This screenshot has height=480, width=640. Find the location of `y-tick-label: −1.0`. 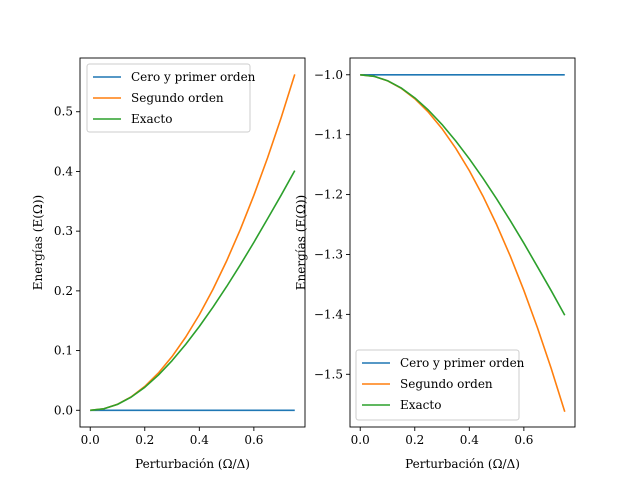

y-tick-label: −1.0 is located at coordinates (328, 75).